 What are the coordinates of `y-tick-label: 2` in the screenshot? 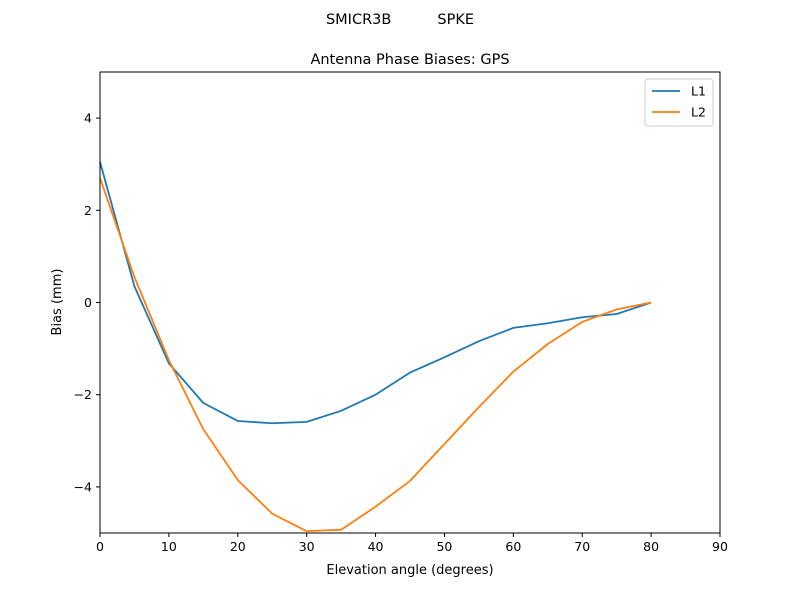 It's located at (88, 210).